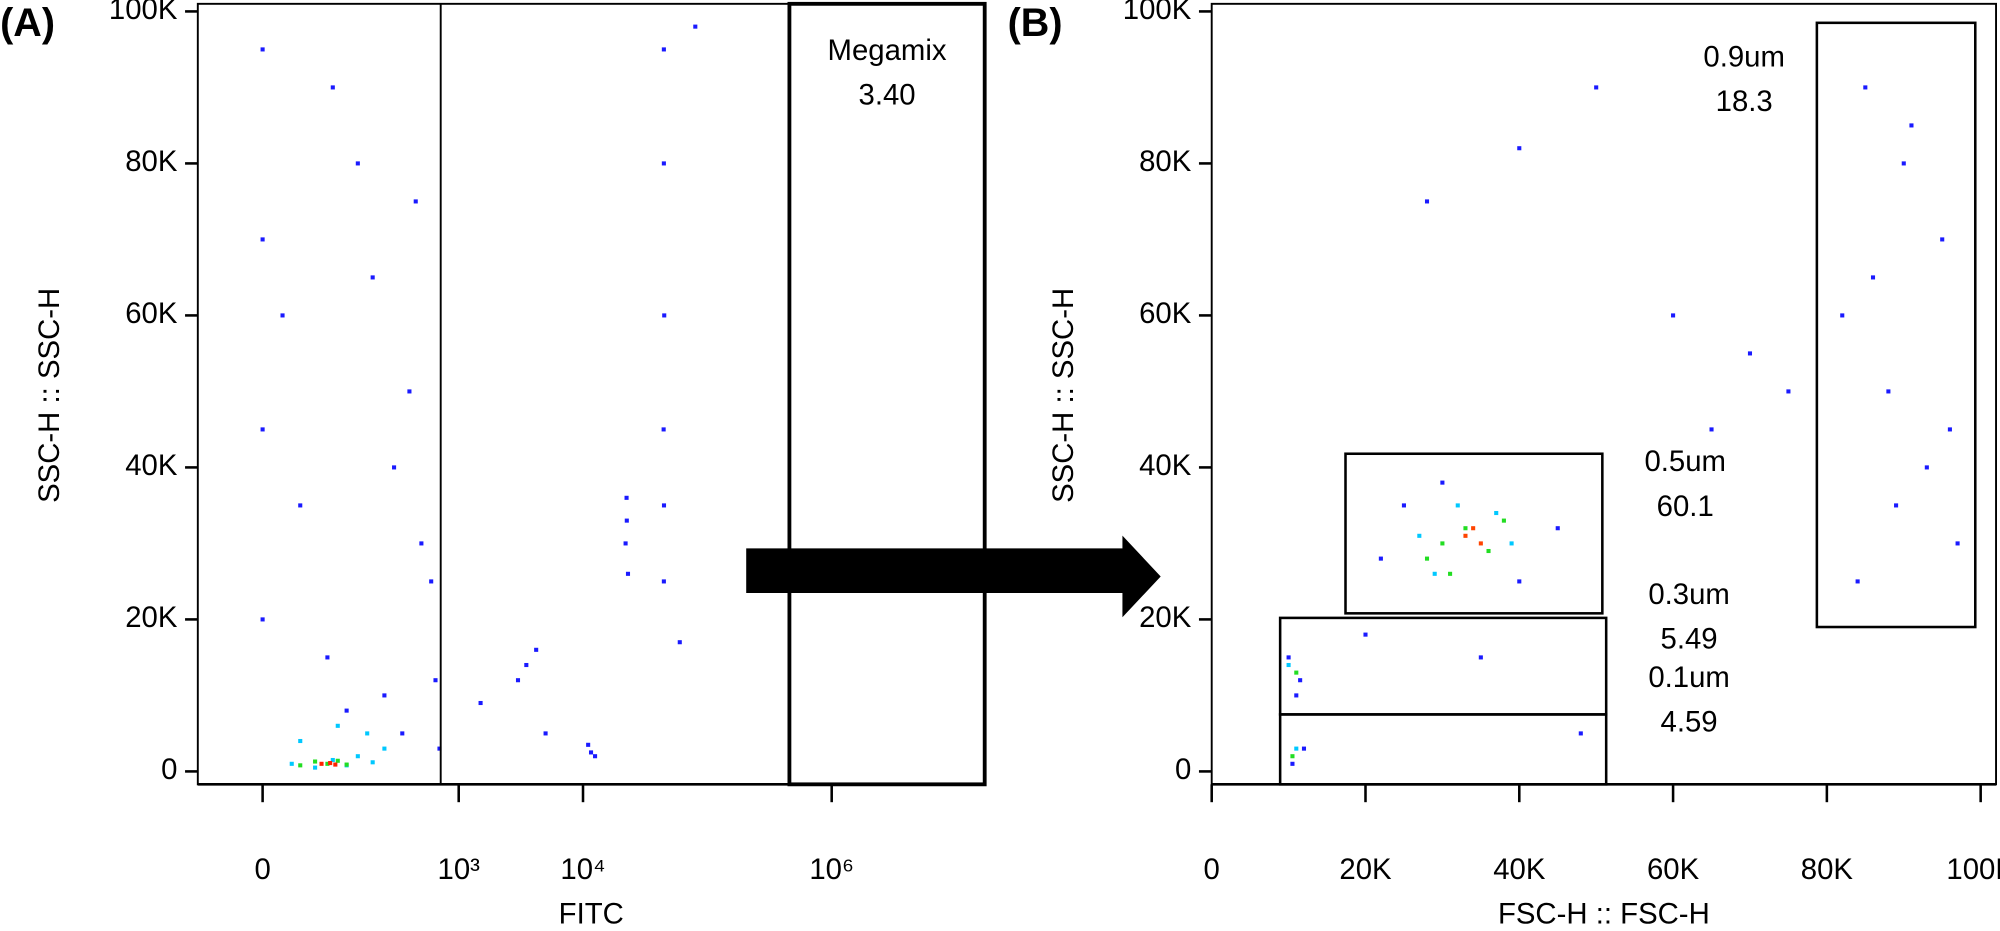 The width and height of the screenshot is (2000, 931). Describe the element at coordinates (1973, 869) in the screenshot. I see `x-tick-label: 100K` at that location.